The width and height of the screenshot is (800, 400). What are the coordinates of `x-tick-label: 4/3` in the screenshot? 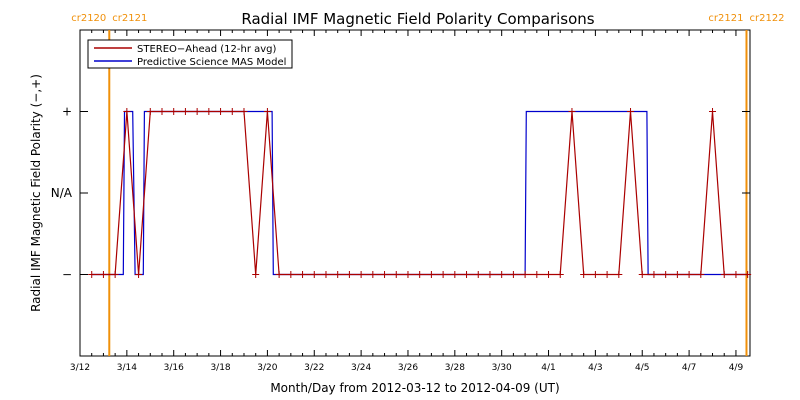 It's located at (595, 368).